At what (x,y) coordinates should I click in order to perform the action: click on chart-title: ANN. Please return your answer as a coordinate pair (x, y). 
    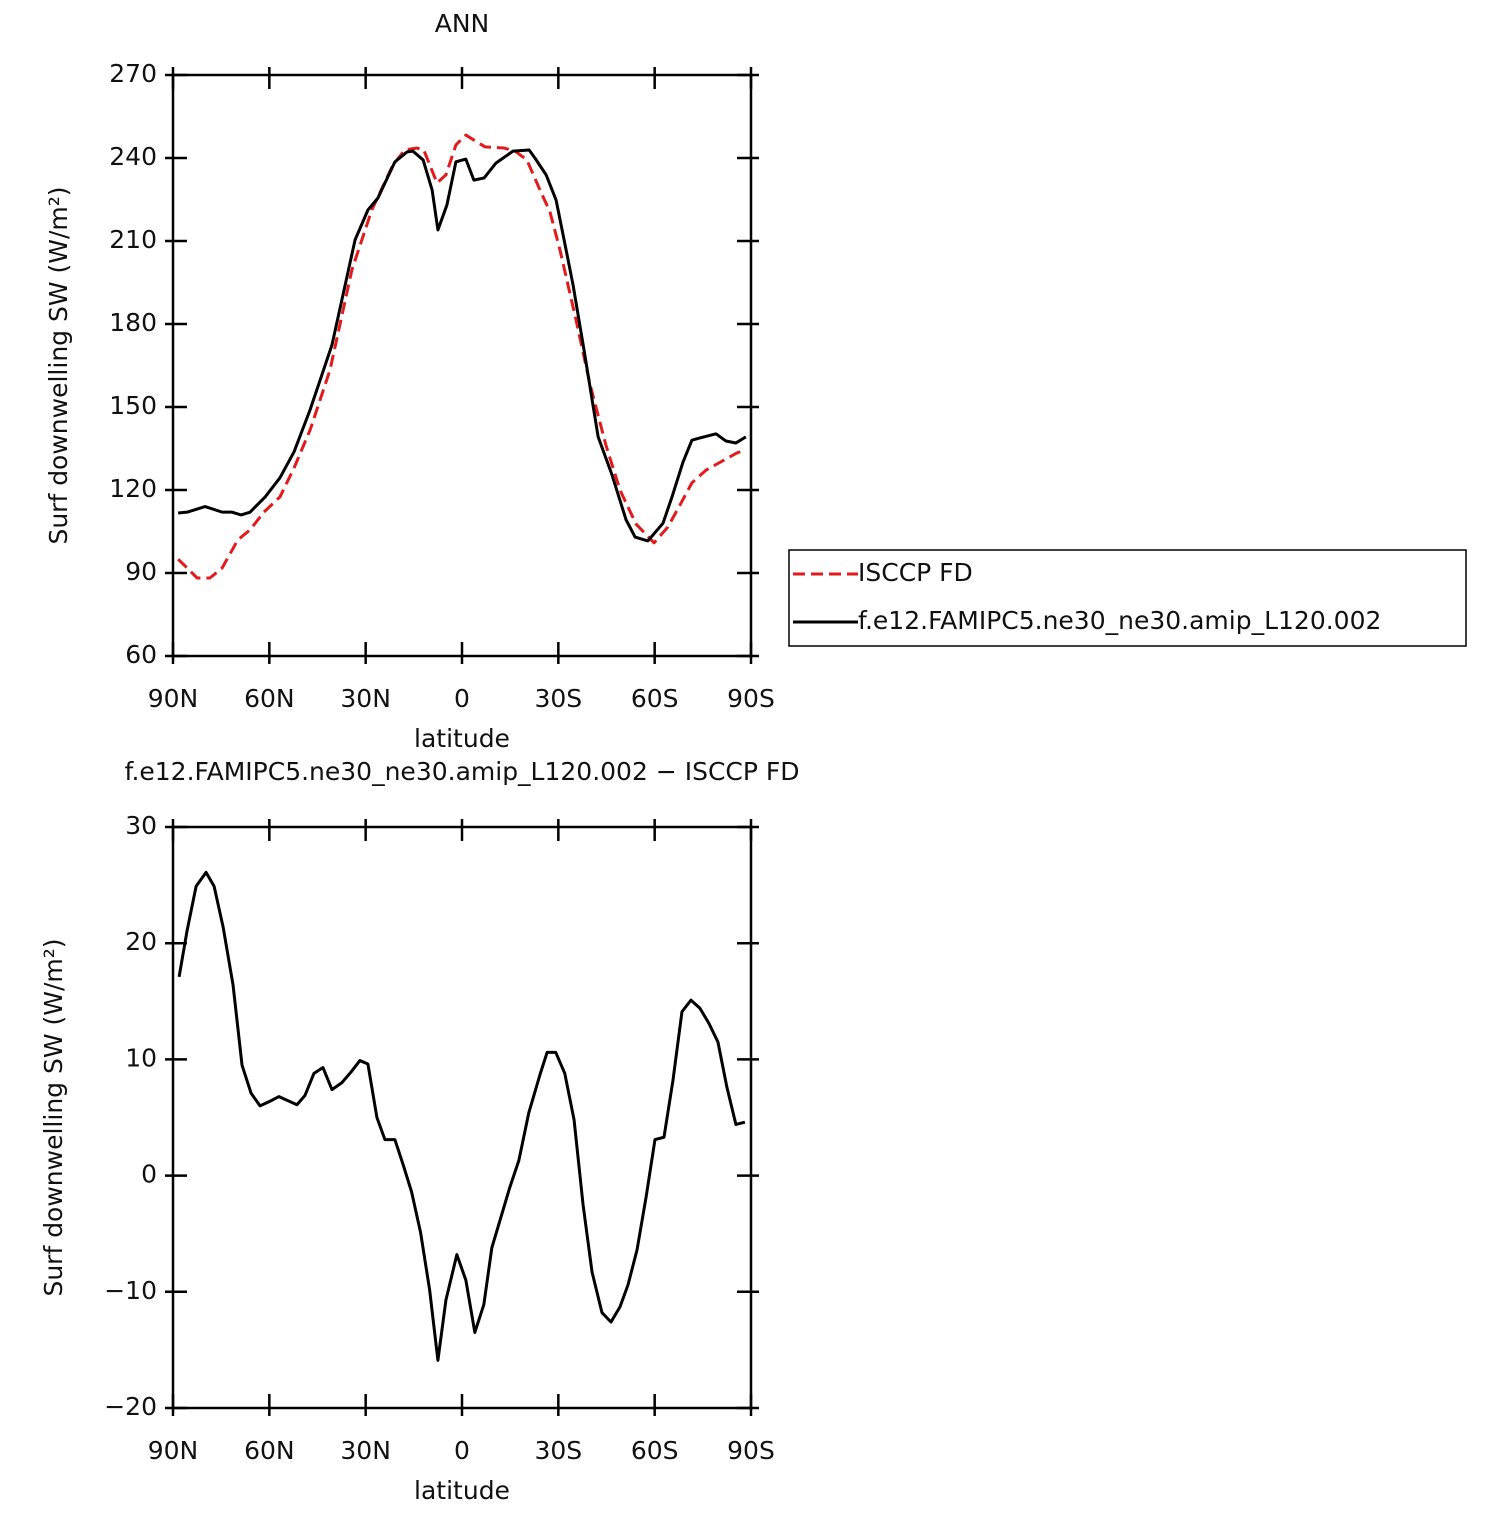
    Looking at the image, I should click on (462, 23).